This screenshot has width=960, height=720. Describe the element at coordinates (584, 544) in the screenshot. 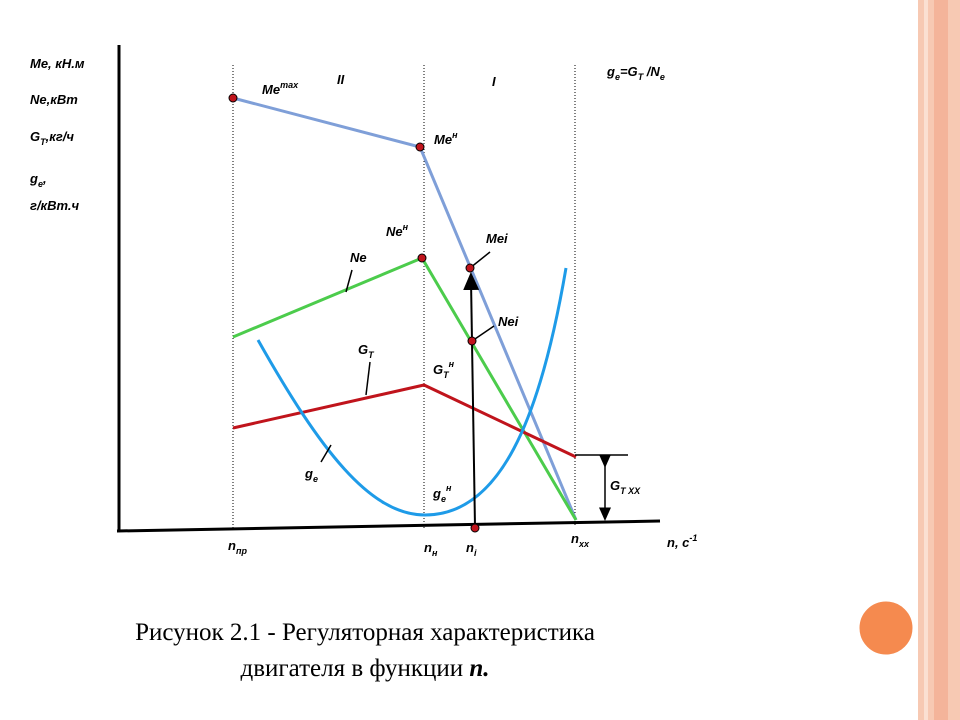

I see `label-part: xx` at that location.